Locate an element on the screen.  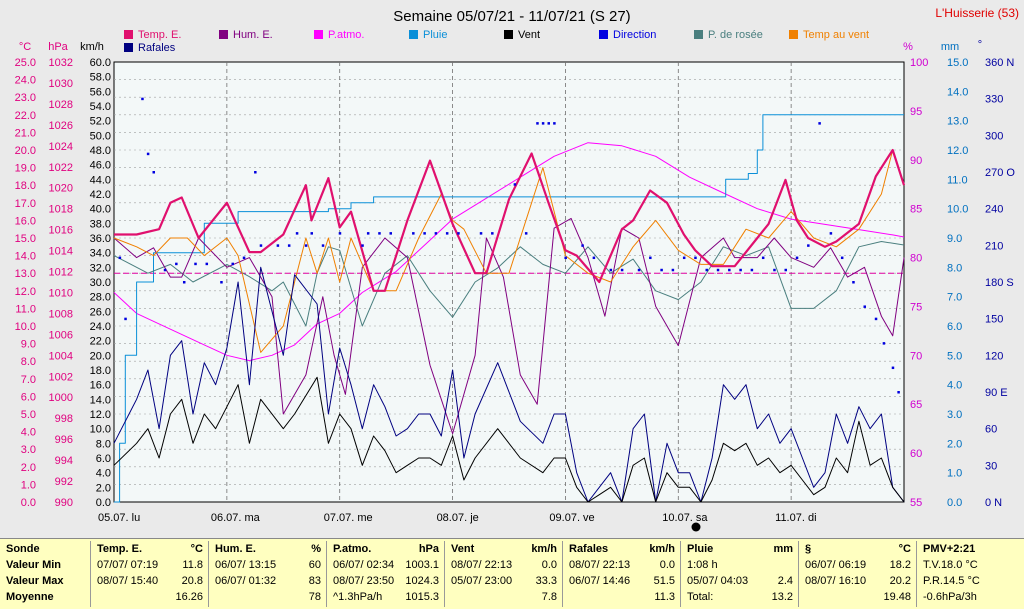
speed-tick-label: 12.0 is located at coordinates (100, 415).